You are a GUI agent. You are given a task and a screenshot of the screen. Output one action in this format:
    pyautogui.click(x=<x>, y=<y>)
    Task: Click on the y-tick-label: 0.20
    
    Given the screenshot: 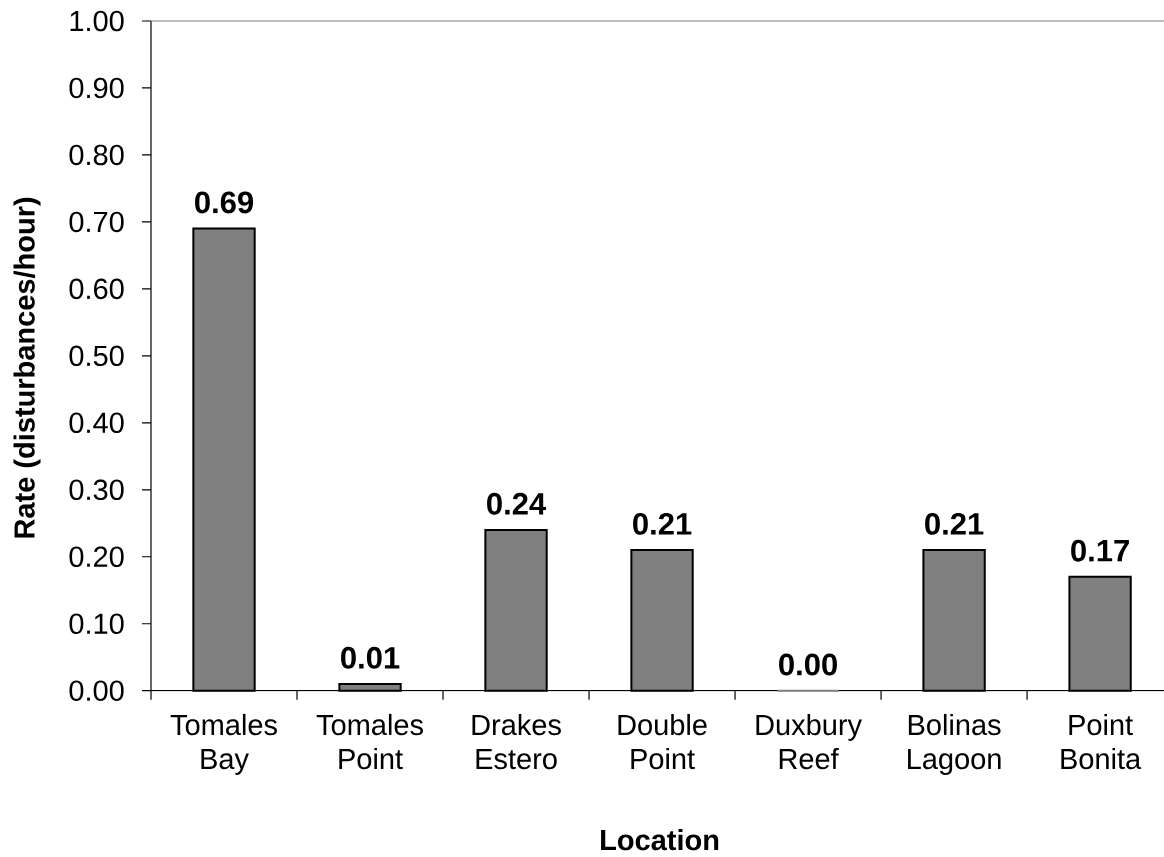 What is the action you would take?
    pyautogui.click(x=96, y=557)
    